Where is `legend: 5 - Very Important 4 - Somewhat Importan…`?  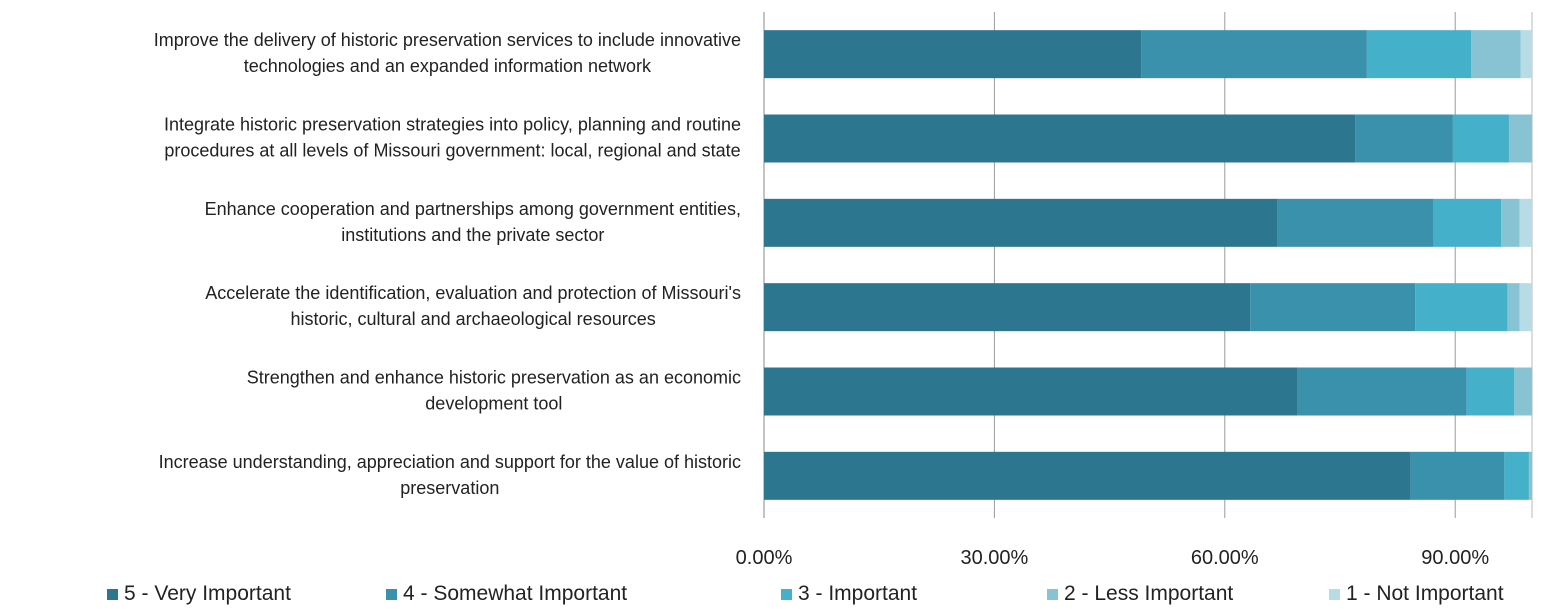
legend: 5 - Very Important 4 - Somewhat Importan… is located at coordinates (775, 595).